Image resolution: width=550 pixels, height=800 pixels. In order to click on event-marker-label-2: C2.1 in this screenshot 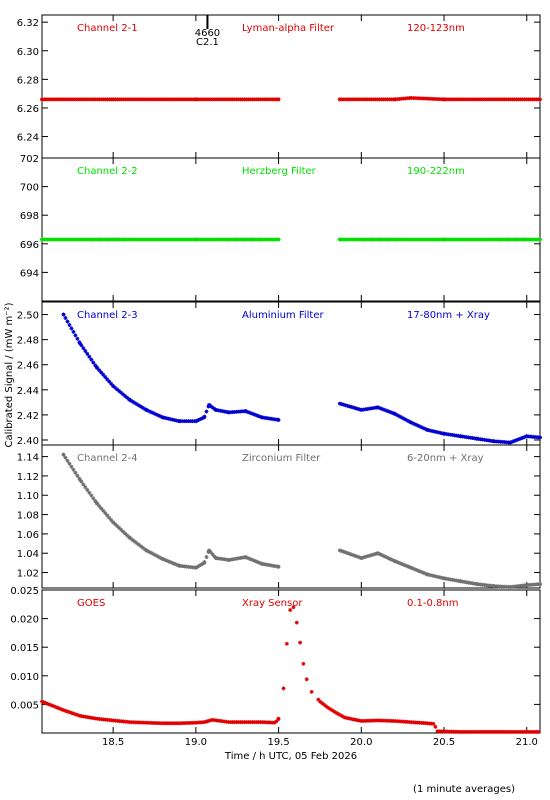, I will do `click(207, 42)`.